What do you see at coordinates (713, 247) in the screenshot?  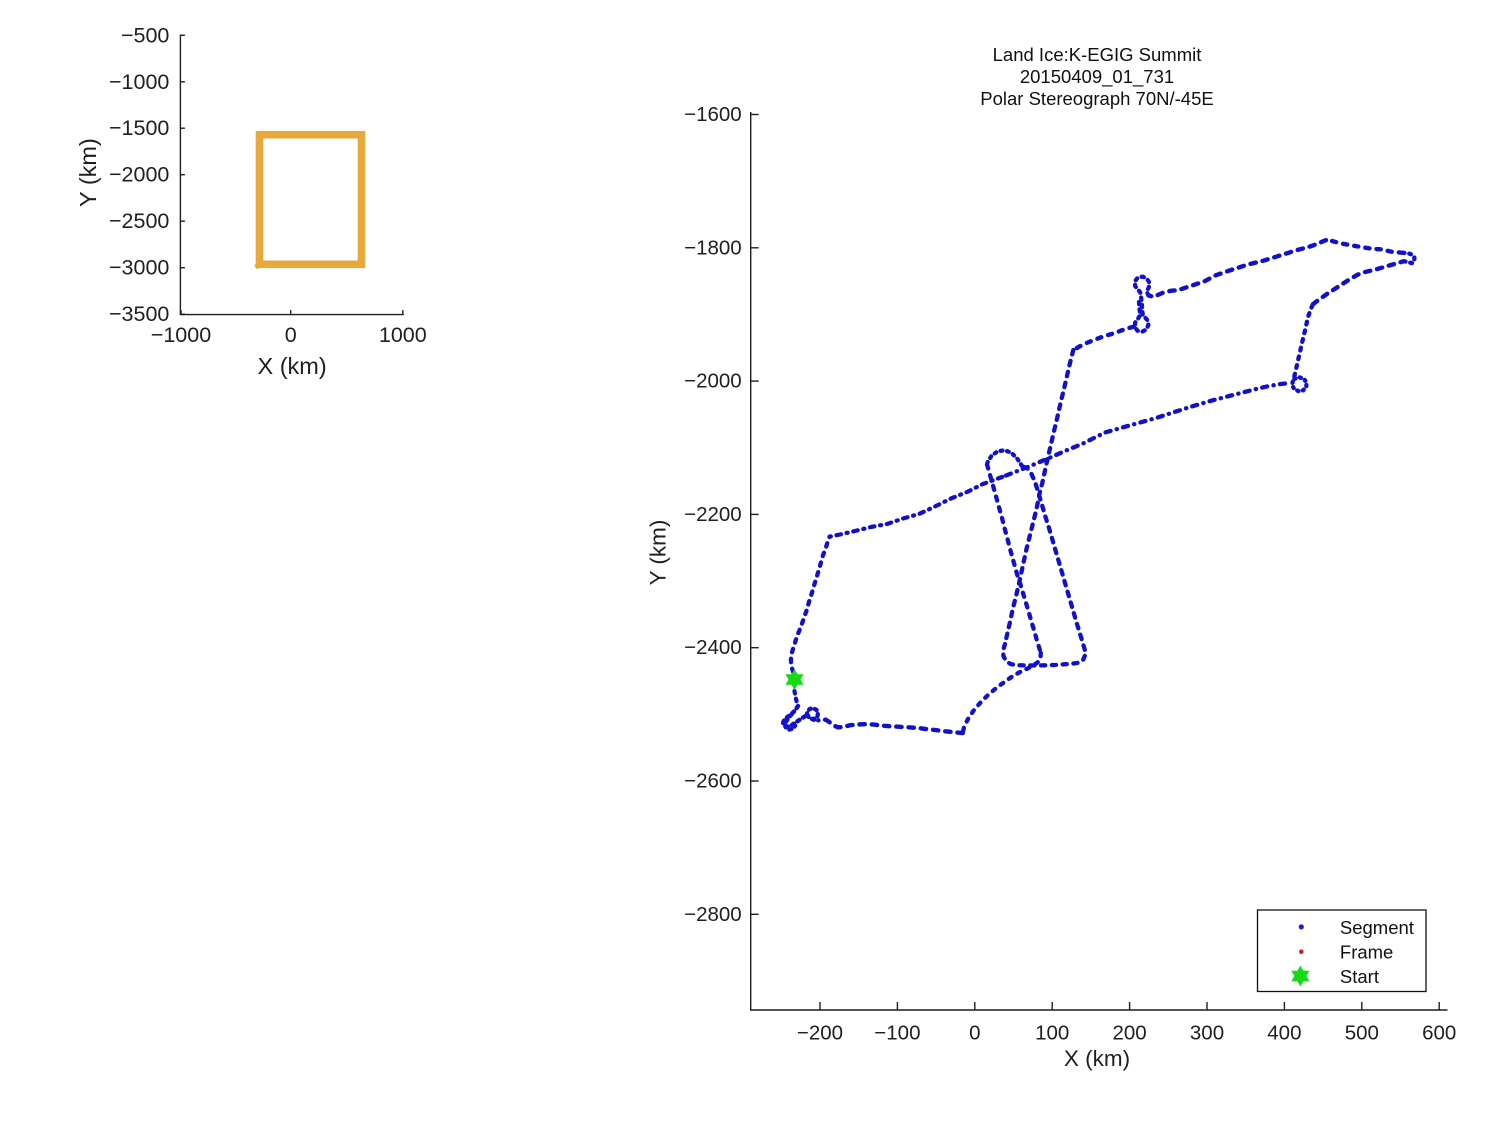 I see `svg-text: −1800` at bounding box center [713, 247].